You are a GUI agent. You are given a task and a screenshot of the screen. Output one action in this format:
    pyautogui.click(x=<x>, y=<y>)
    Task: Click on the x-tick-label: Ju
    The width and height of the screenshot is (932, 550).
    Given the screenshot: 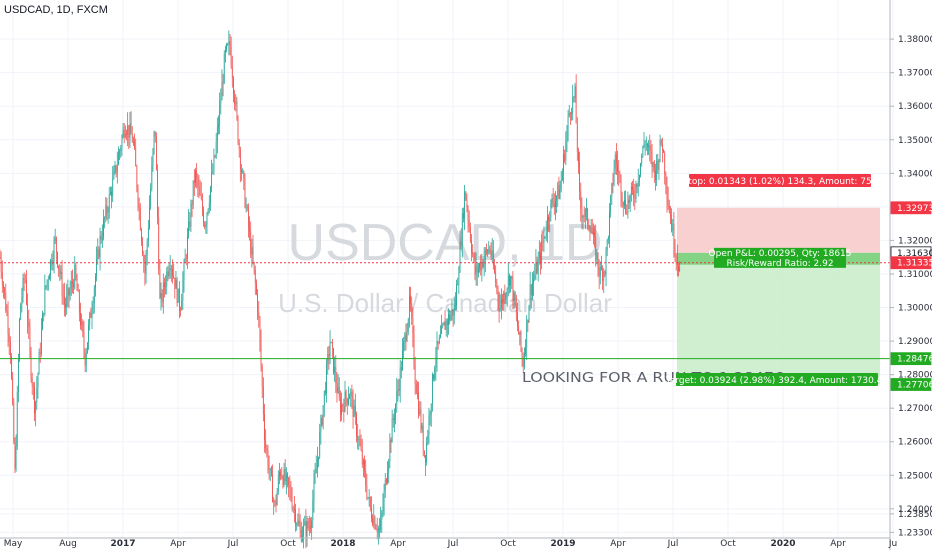 What is the action you would take?
    pyautogui.click(x=892, y=544)
    